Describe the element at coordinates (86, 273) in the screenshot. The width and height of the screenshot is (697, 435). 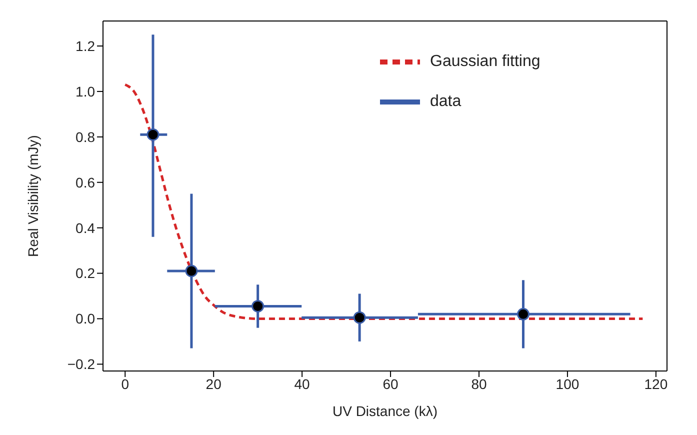
I see `y-tick-label: 0.2` at that location.